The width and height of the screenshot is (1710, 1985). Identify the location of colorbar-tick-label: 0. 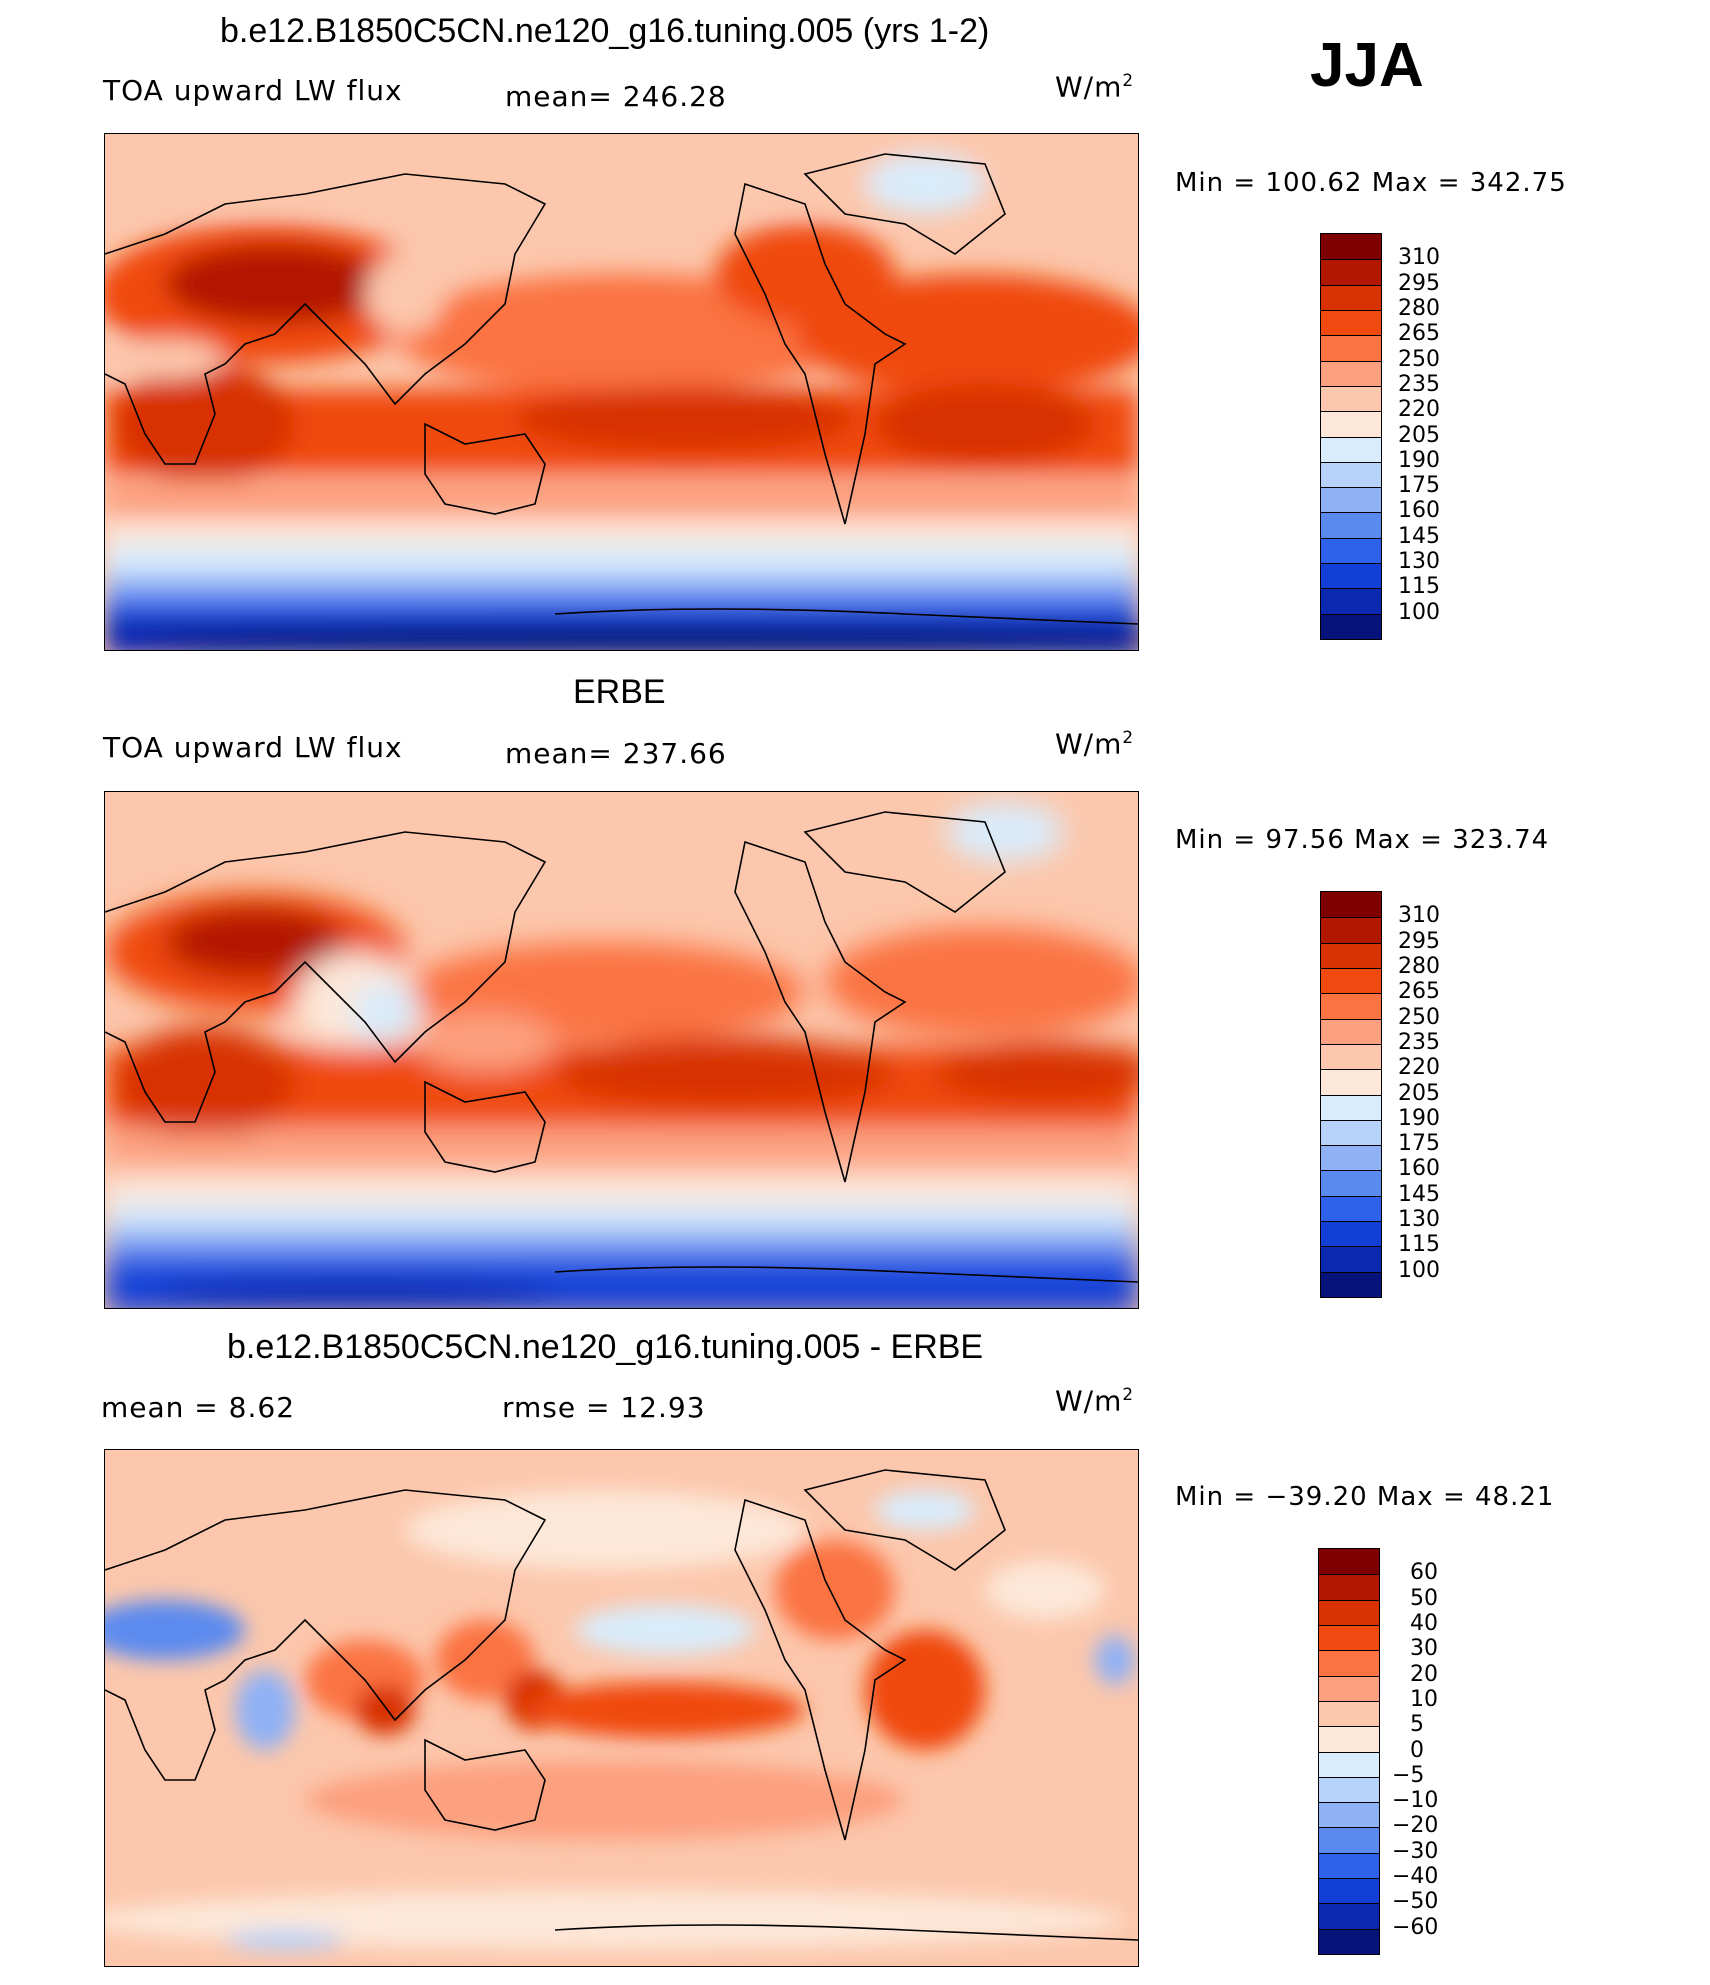
(1417, 1750).